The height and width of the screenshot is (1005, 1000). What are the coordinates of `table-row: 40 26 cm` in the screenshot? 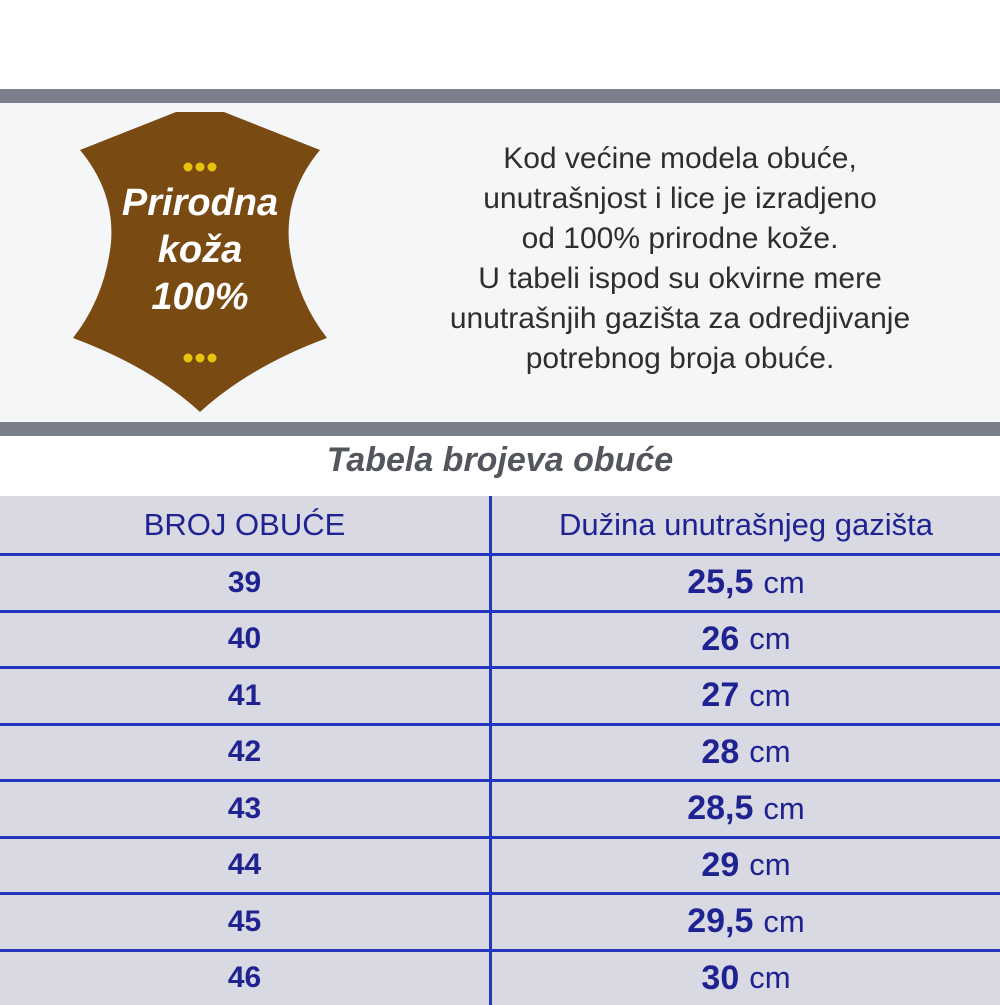 It's located at (500, 638).